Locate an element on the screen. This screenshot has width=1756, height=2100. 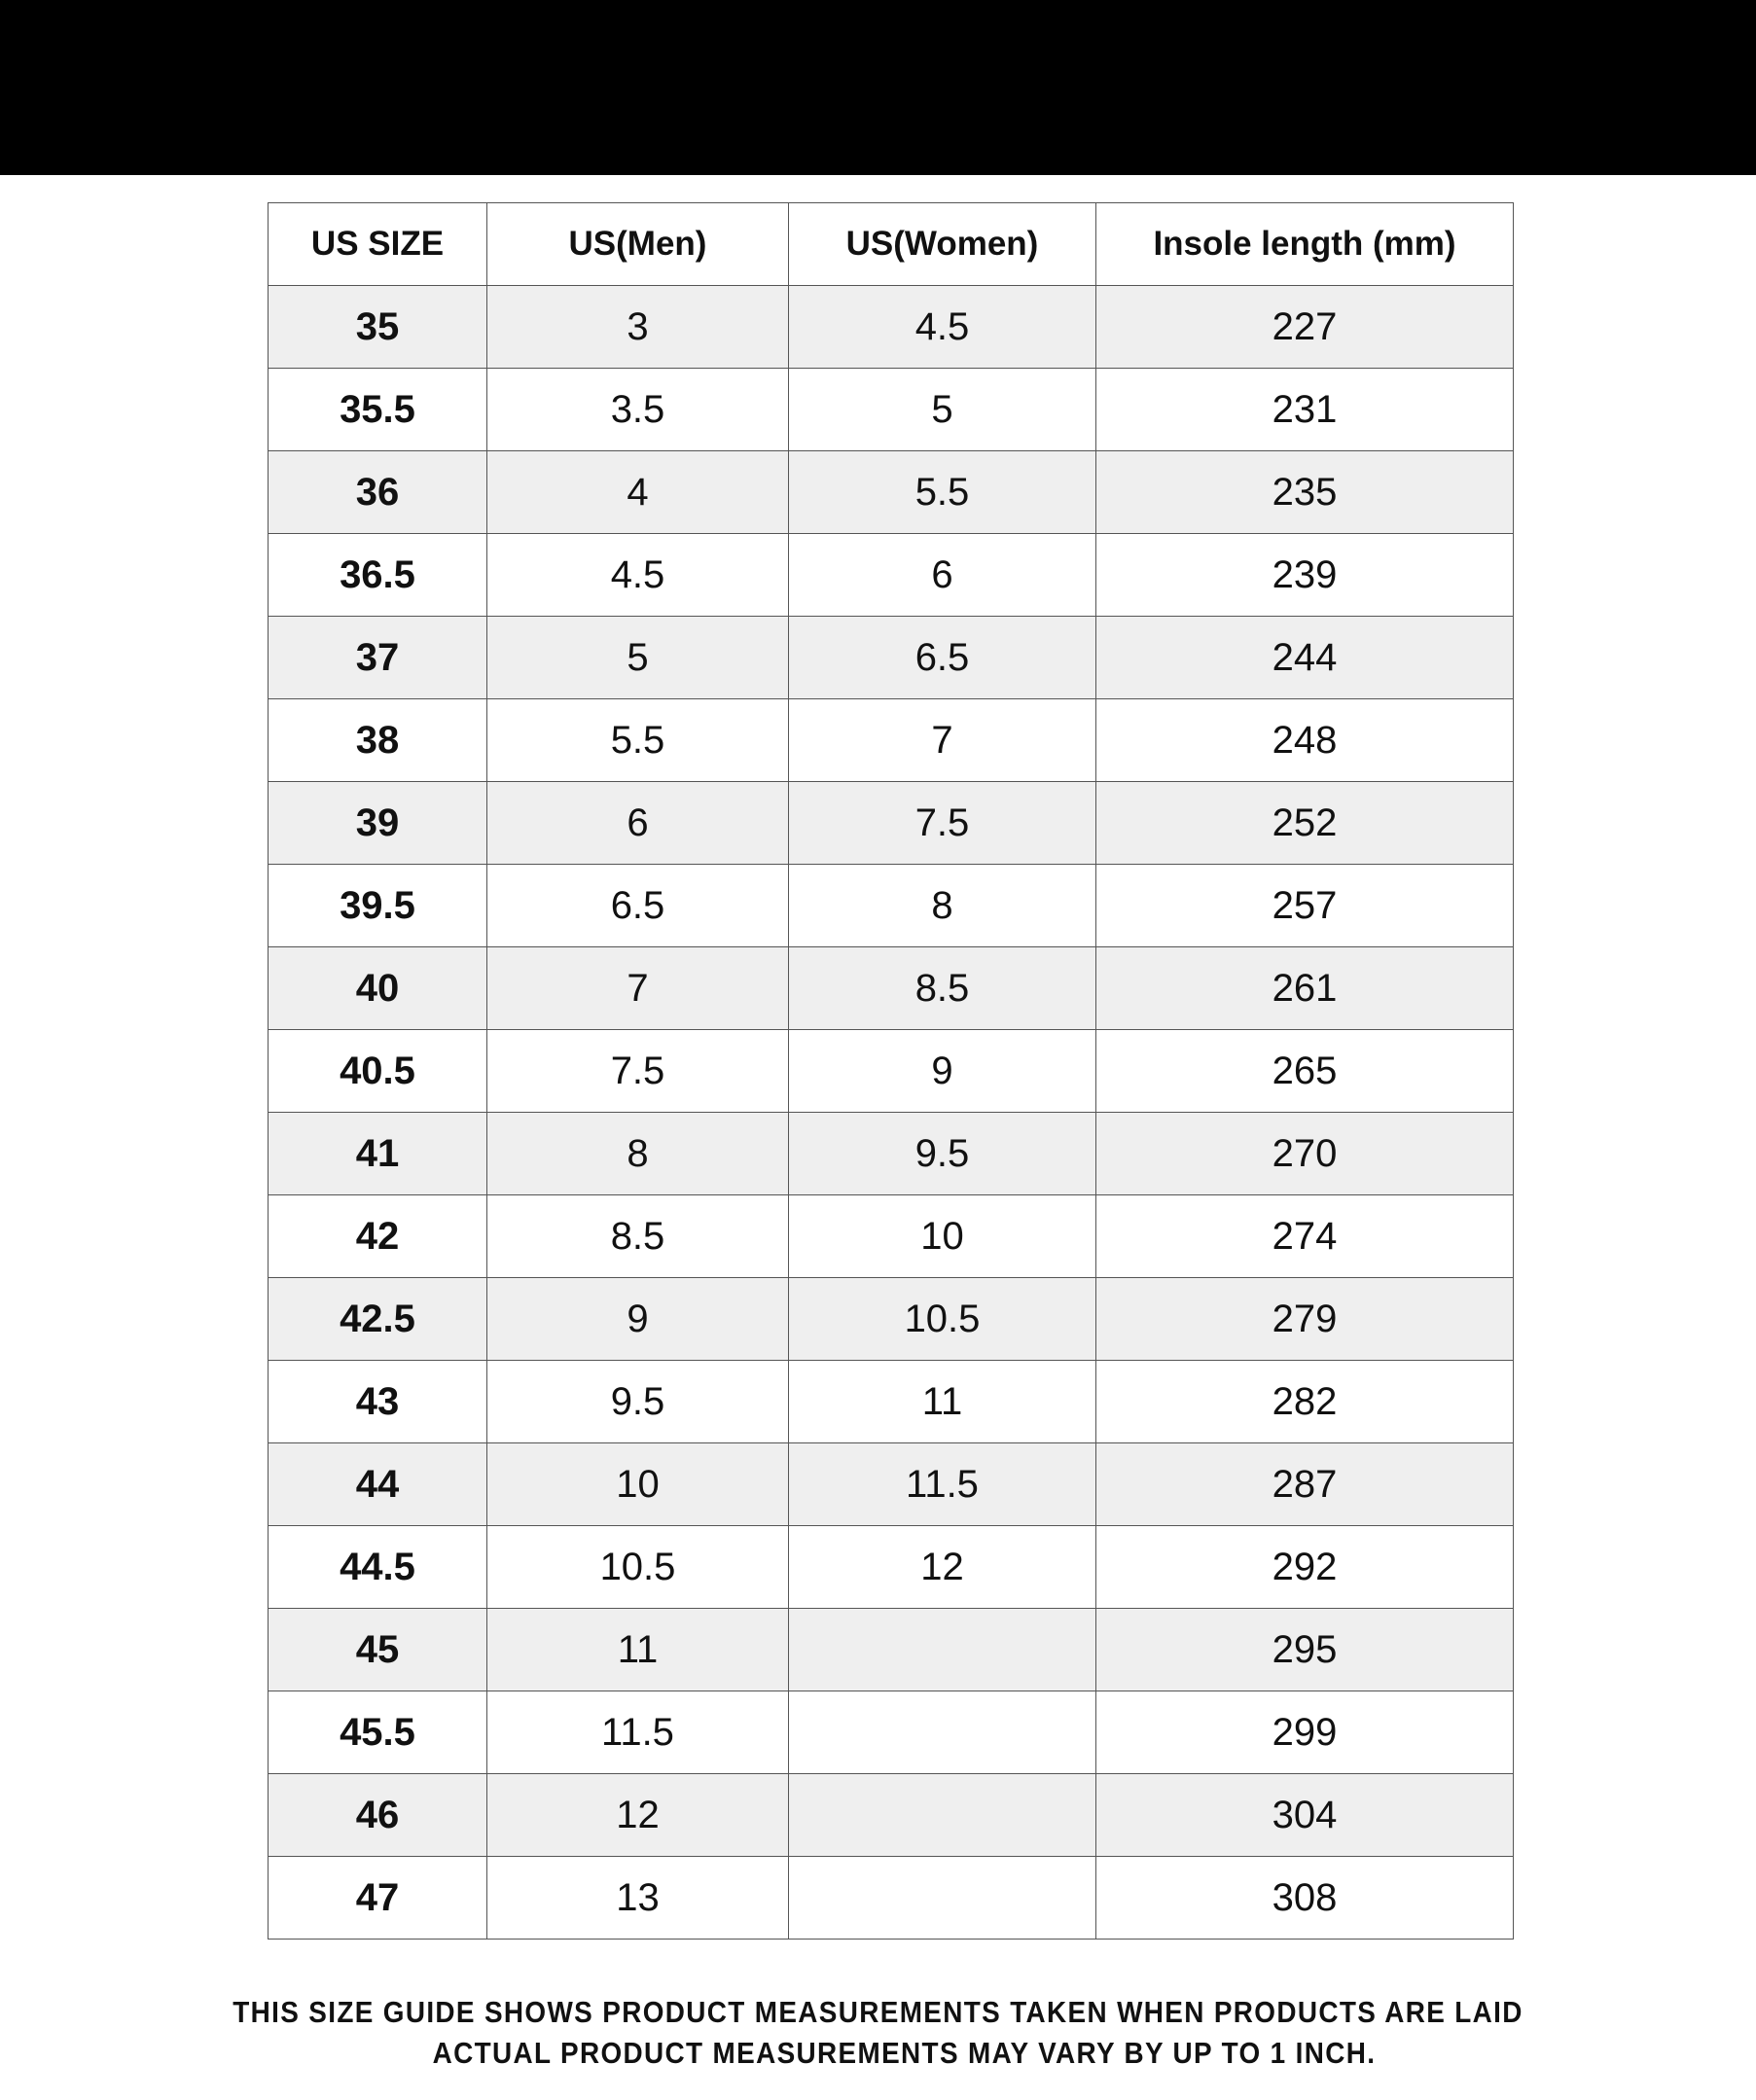
table-cell: 39 is located at coordinates (377, 823).